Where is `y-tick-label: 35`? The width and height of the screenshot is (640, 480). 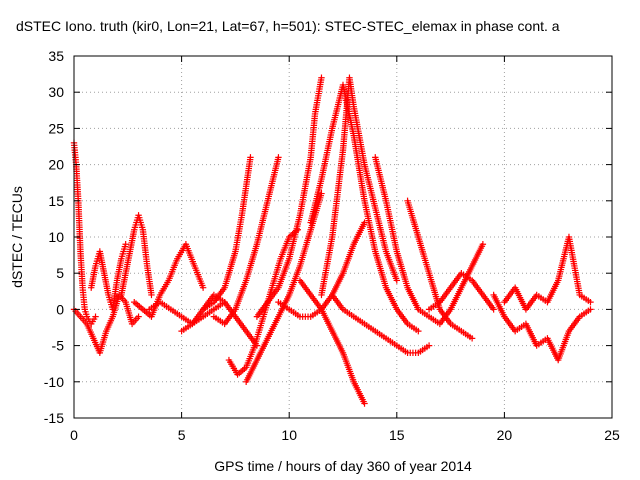
y-tick-label: 35 is located at coordinates (56, 56).